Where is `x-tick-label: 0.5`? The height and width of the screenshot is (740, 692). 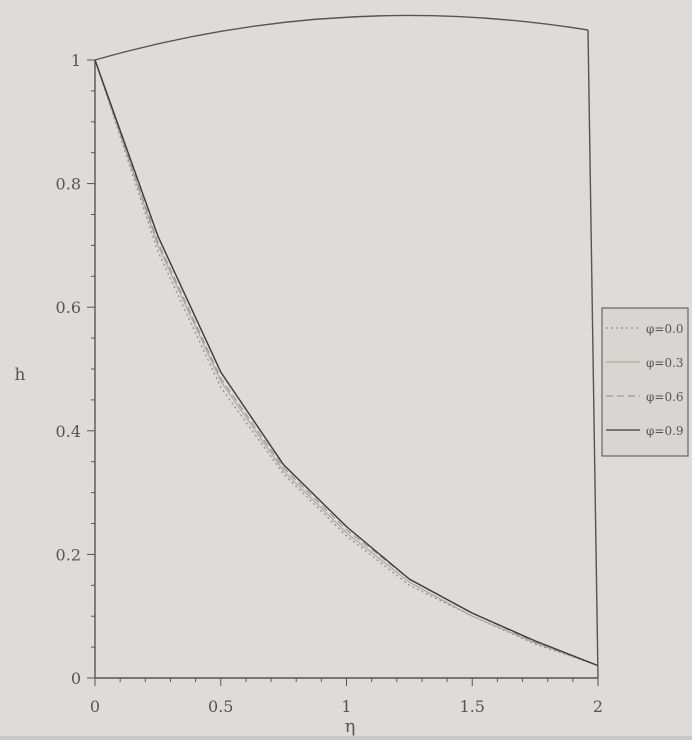
x-tick-label: 0.5 is located at coordinates (220, 706).